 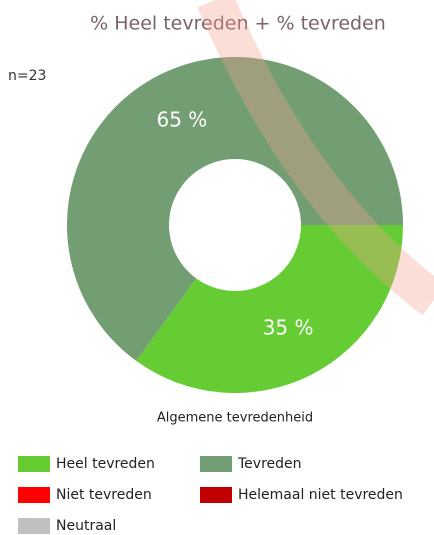 I want to click on chart-subtitle: n=23, so click(x=27, y=76).